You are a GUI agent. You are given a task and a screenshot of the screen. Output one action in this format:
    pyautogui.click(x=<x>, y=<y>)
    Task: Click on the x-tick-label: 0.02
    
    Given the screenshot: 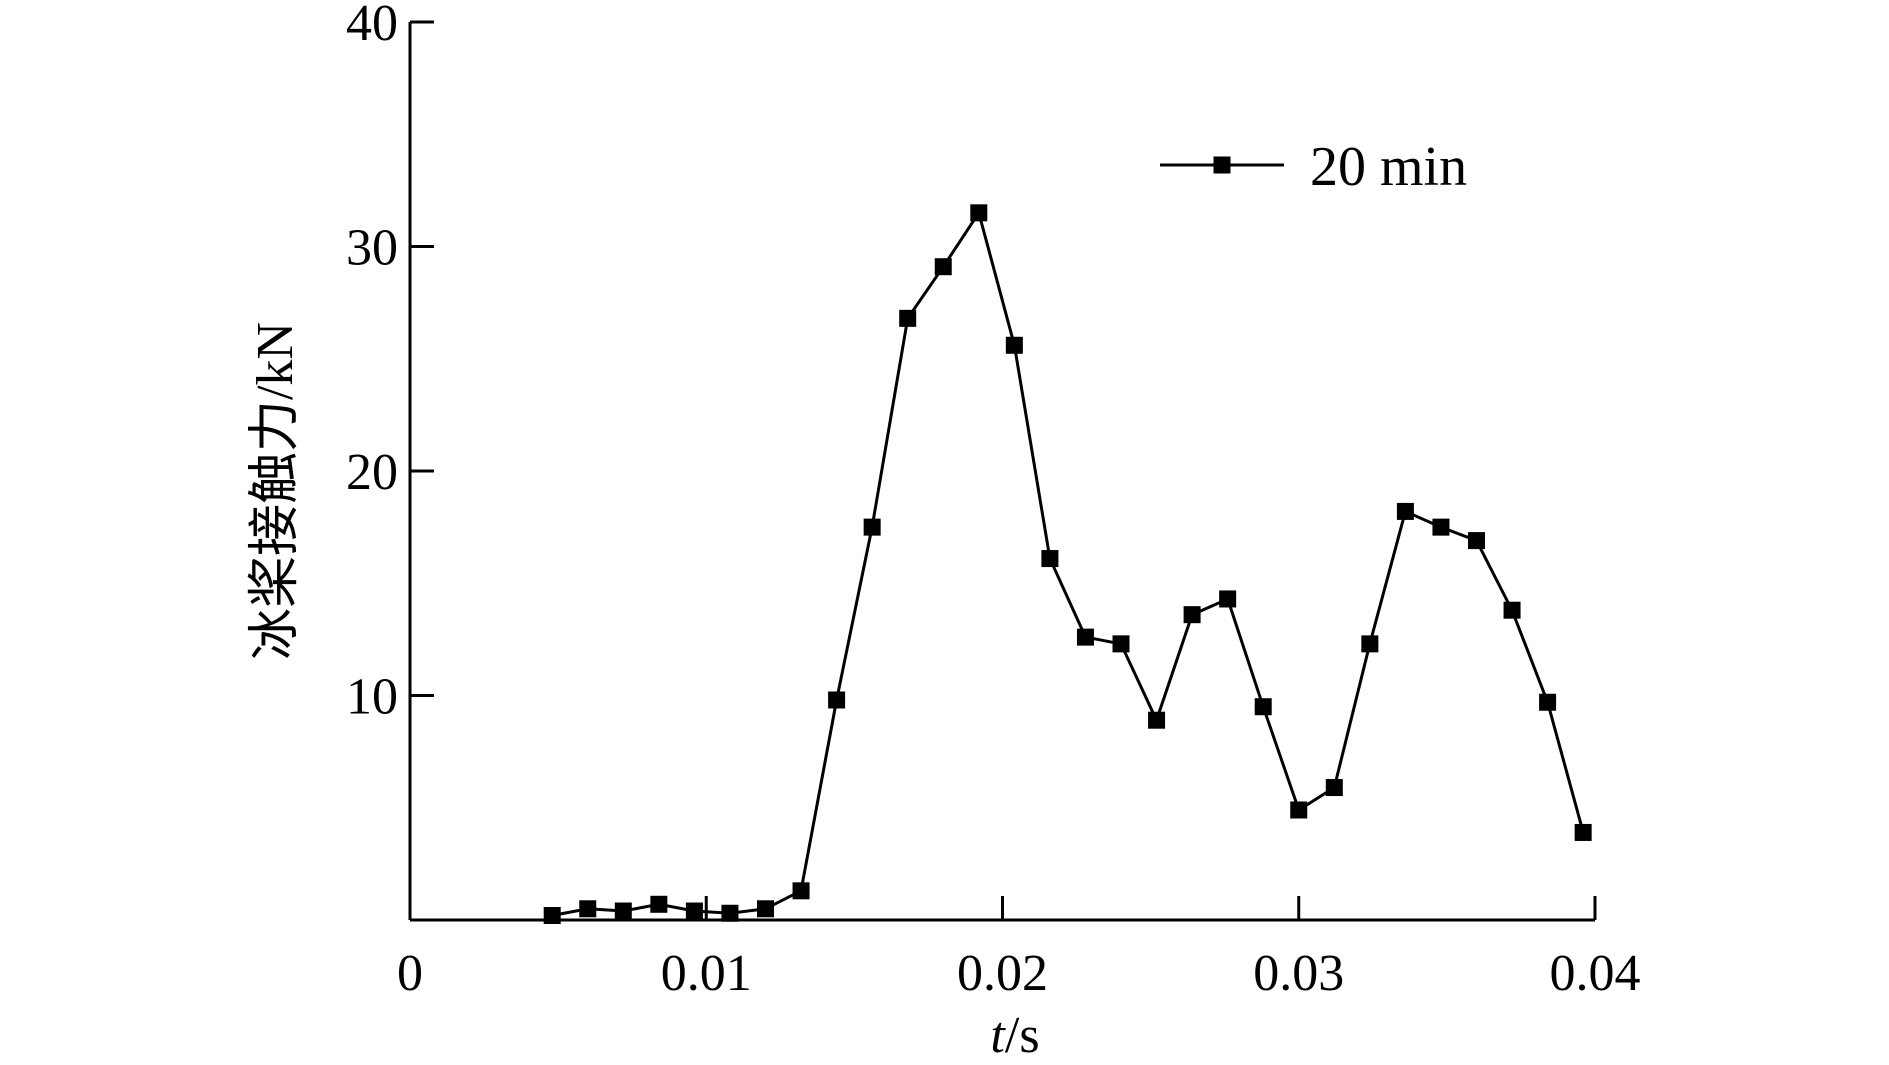 What is the action you would take?
    pyautogui.click(x=1002, y=973)
    